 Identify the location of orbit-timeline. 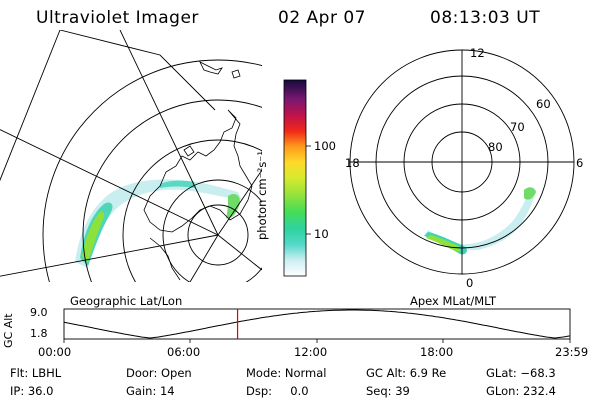
(317, 325).